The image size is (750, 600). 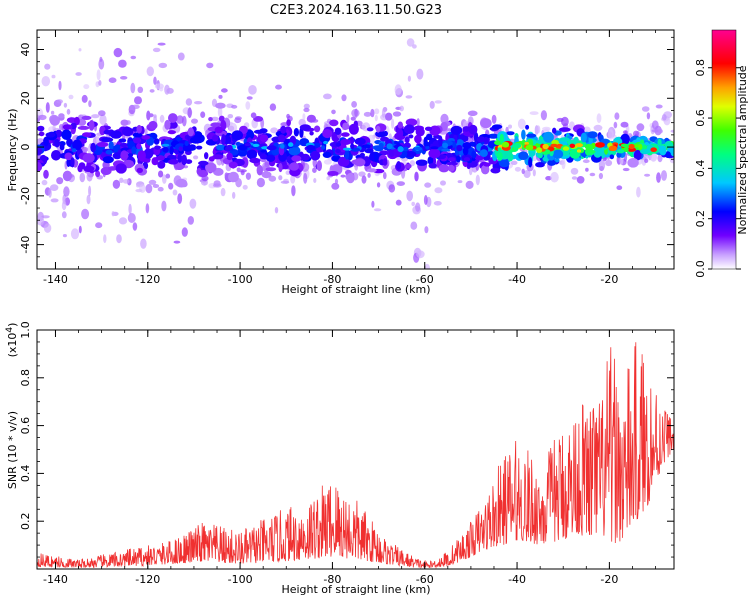 What do you see at coordinates (12, 340) in the screenshot?
I see `snr-multiplier: (x104)` at bounding box center [12, 340].